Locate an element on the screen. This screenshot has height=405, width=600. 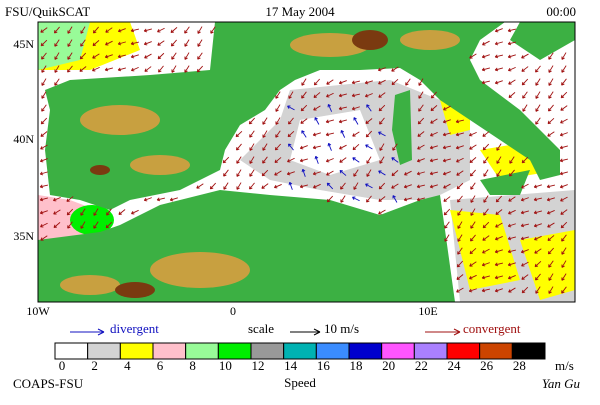
colorbar-label: 12 is located at coordinates (258, 365).